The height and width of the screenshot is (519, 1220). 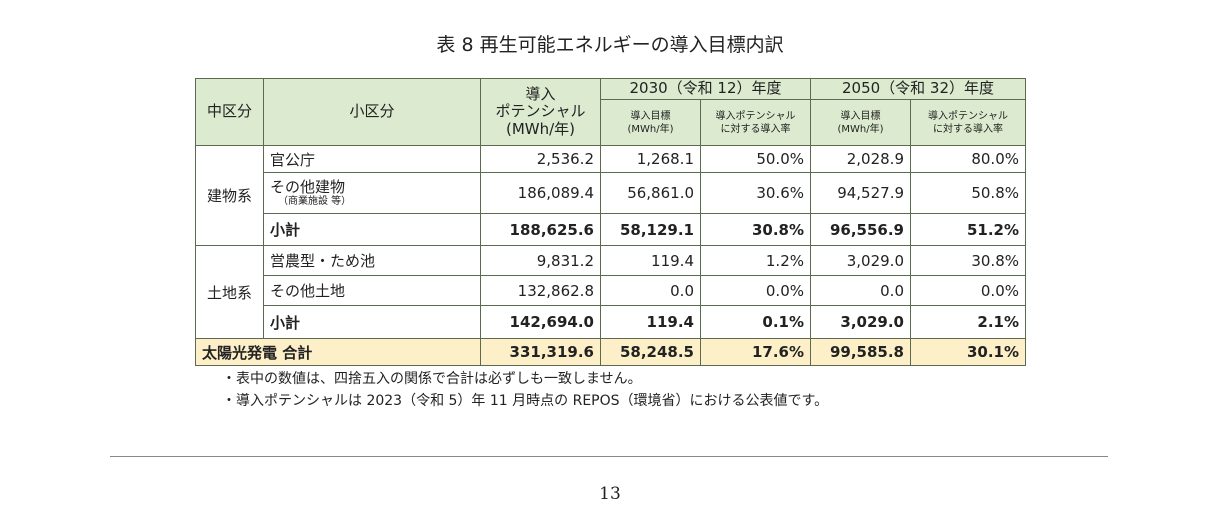 I want to click on header-cell: 中区分, so click(x=229, y=112).